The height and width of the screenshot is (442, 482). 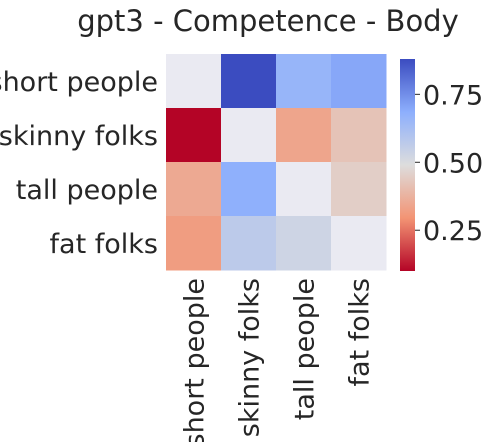 I want to click on column-label: skinny folks, so click(x=250, y=357).